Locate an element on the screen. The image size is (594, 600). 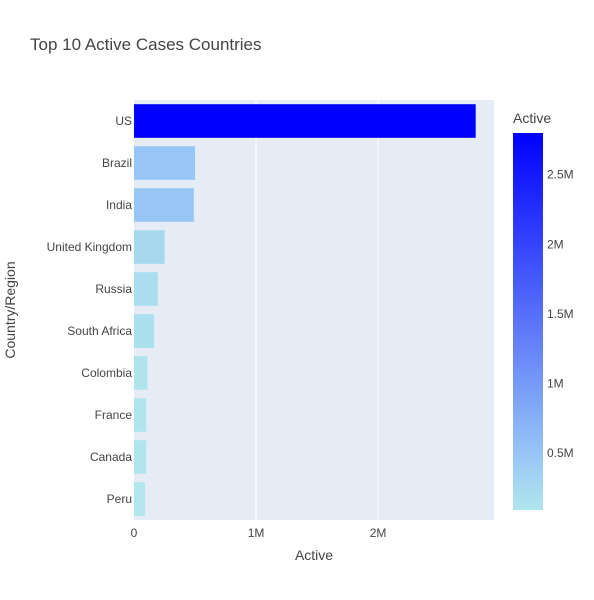
bar-russia is located at coordinates (146, 289).